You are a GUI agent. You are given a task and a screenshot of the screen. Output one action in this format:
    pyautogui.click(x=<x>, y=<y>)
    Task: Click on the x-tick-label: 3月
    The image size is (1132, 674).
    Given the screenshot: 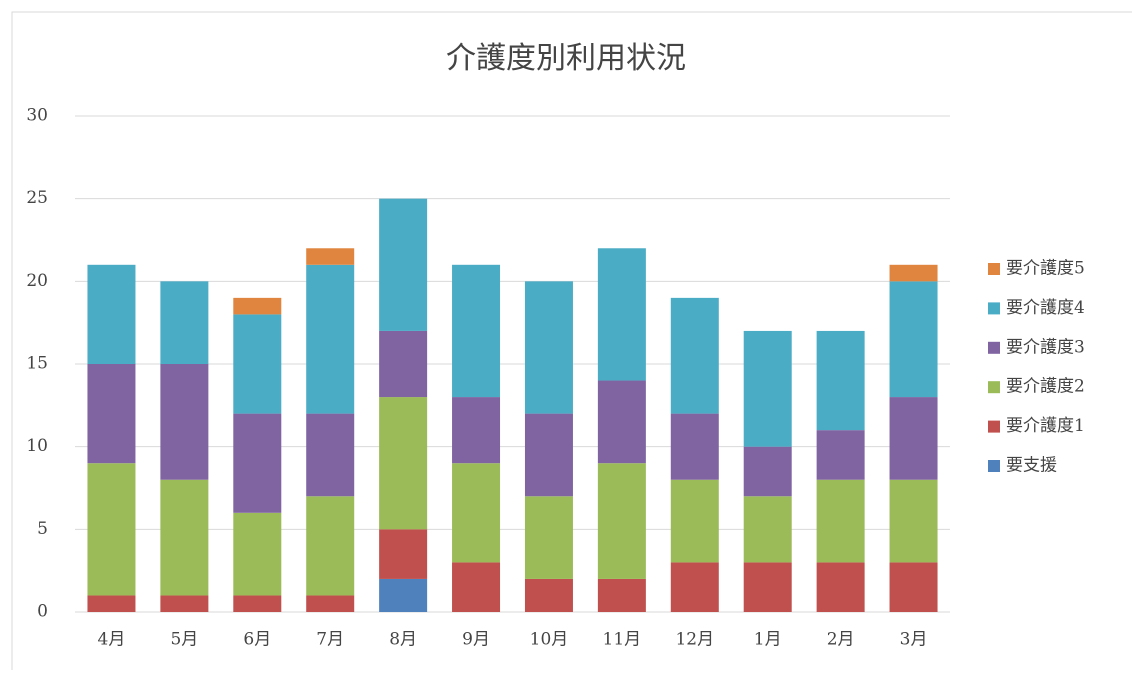 What is the action you would take?
    pyautogui.click(x=914, y=640)
    